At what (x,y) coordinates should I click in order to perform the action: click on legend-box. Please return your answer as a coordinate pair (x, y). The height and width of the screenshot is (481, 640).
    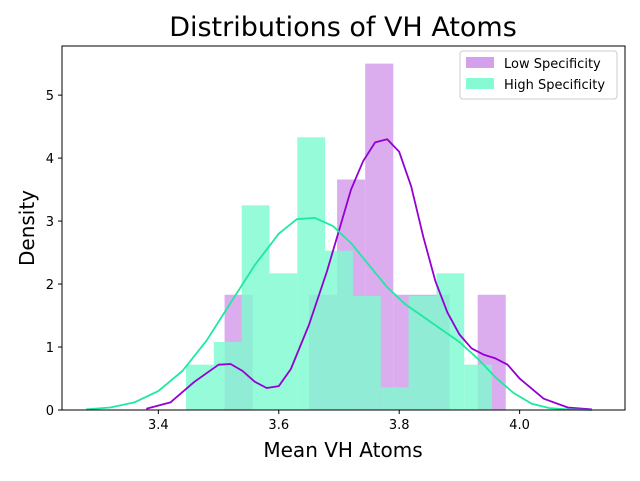
    Looking at the image, I should click on (538, 75).